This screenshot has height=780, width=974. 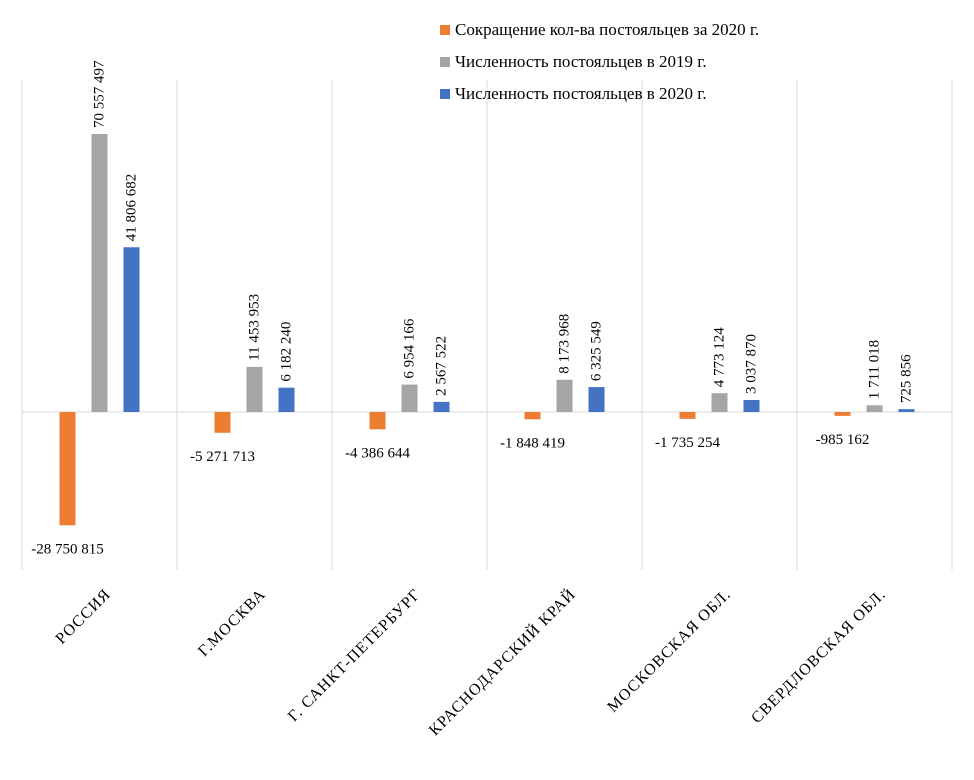 I want to click on data-label: 11 453 953, so click(x=255, y=327).